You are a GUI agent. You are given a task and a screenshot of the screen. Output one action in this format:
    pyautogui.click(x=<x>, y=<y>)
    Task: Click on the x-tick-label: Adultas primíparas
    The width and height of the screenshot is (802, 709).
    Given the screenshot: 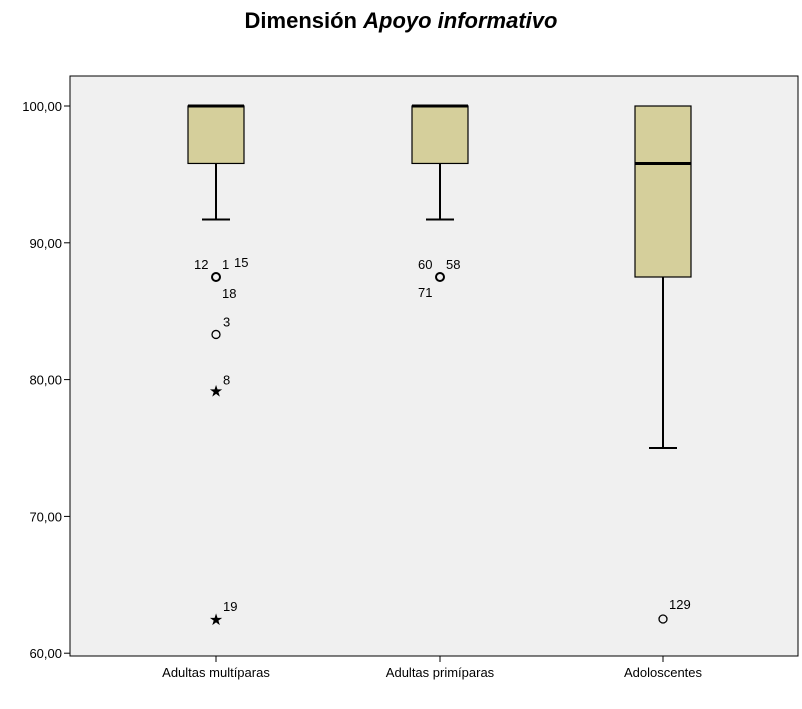 What is the action you would take?
    pyautogui.click(x=440, y=672)
    